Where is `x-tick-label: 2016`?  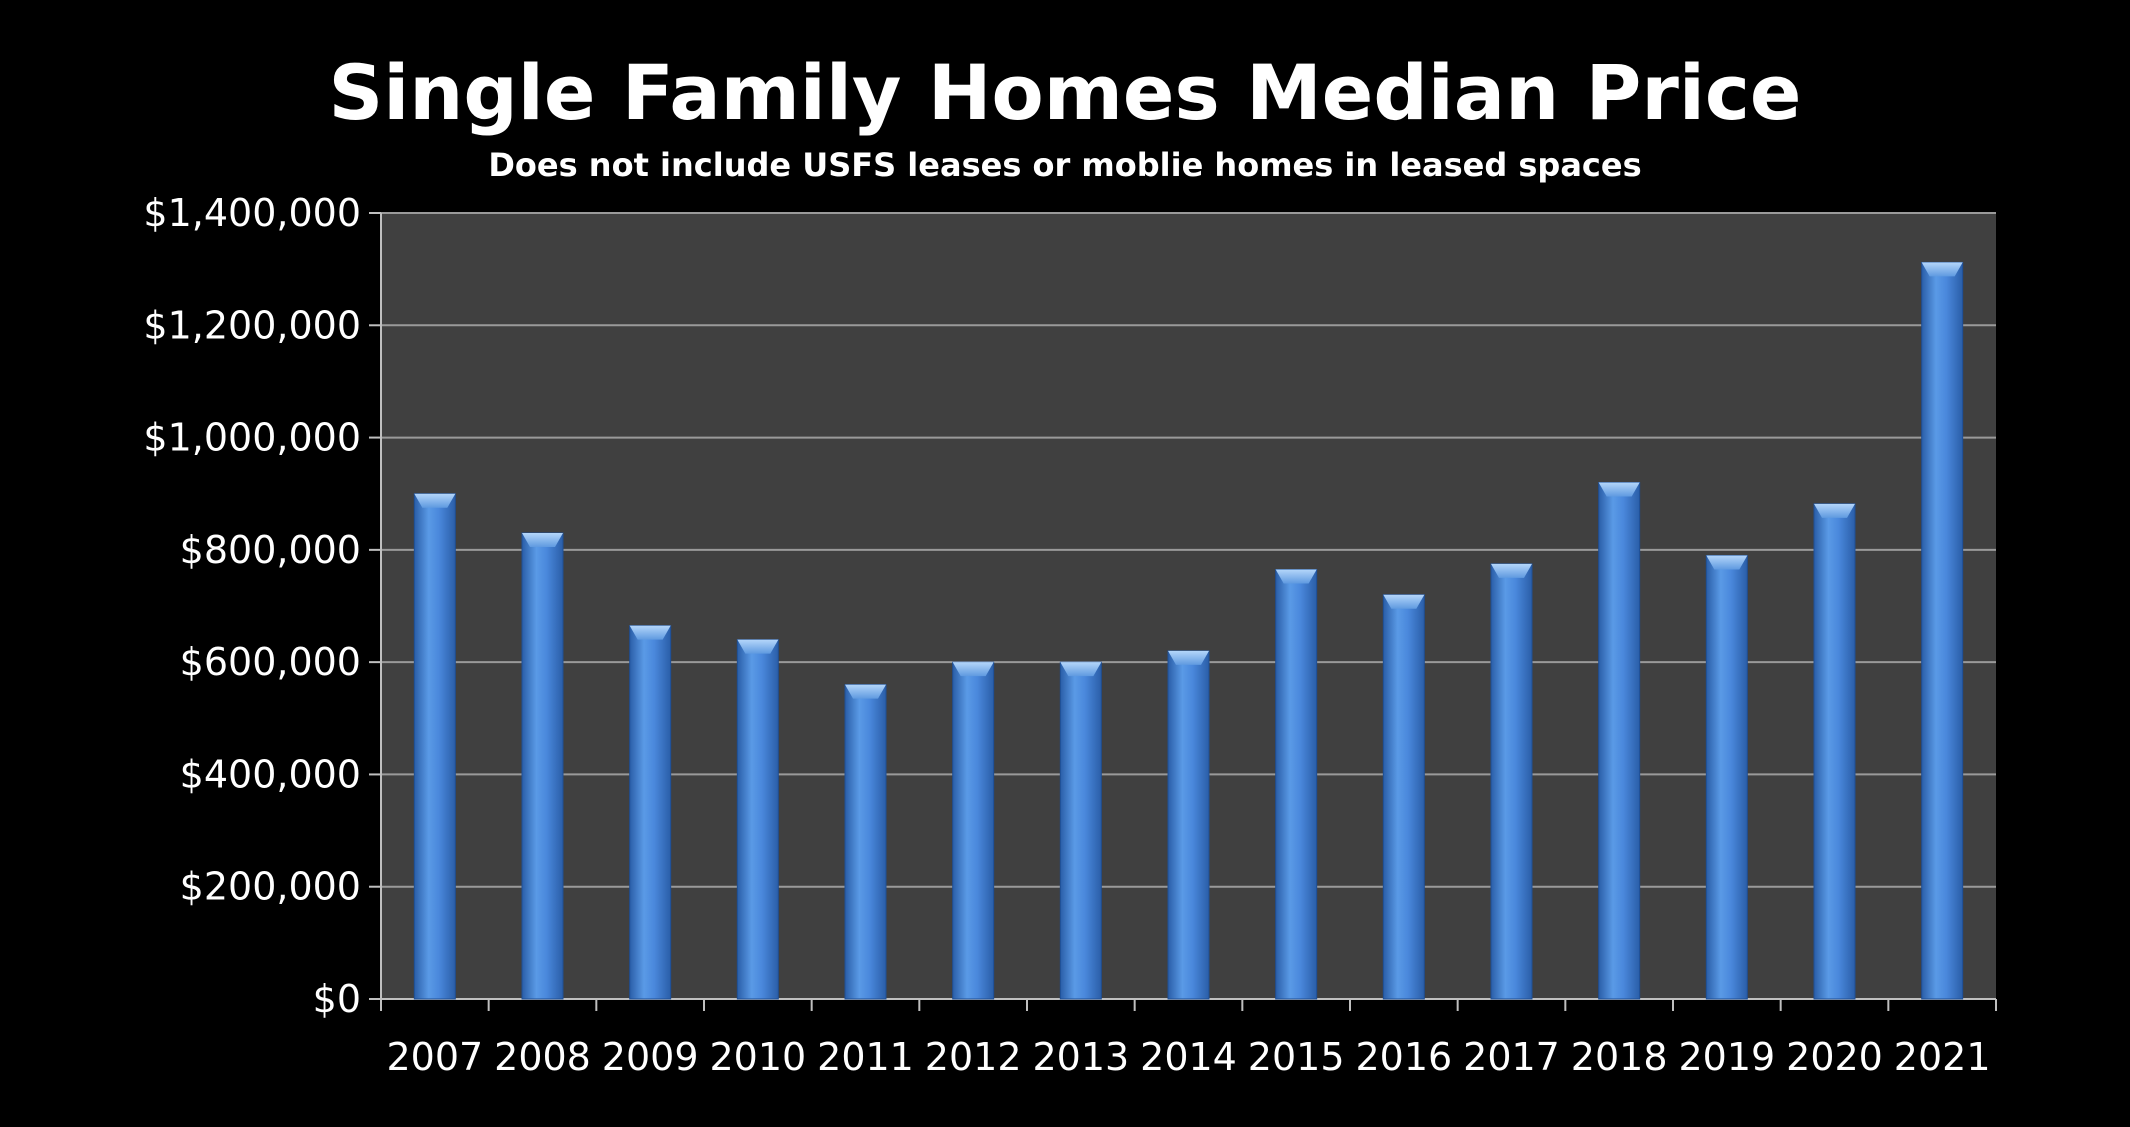 x-tick-label: 2016 is located at coordinates (1403, 1057).